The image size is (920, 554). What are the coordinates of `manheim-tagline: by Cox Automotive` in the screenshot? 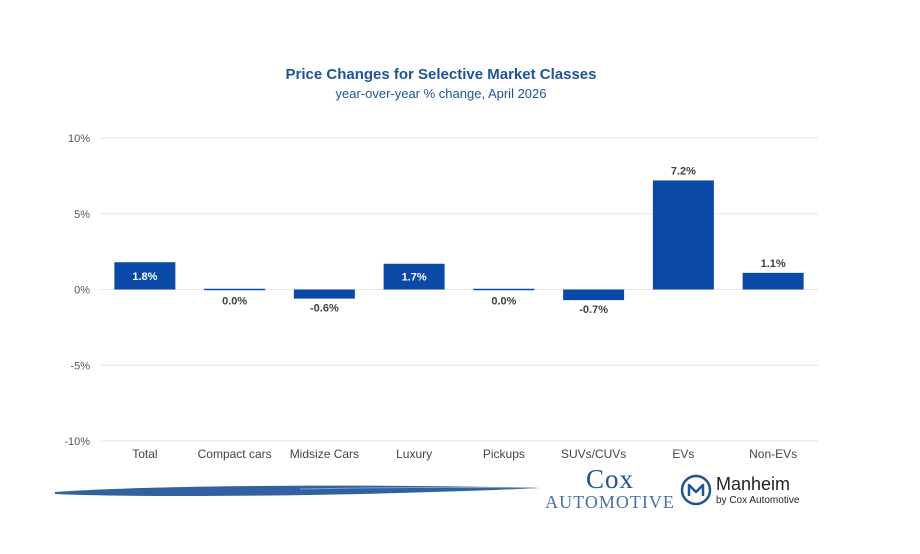 It's located at (758, 500).